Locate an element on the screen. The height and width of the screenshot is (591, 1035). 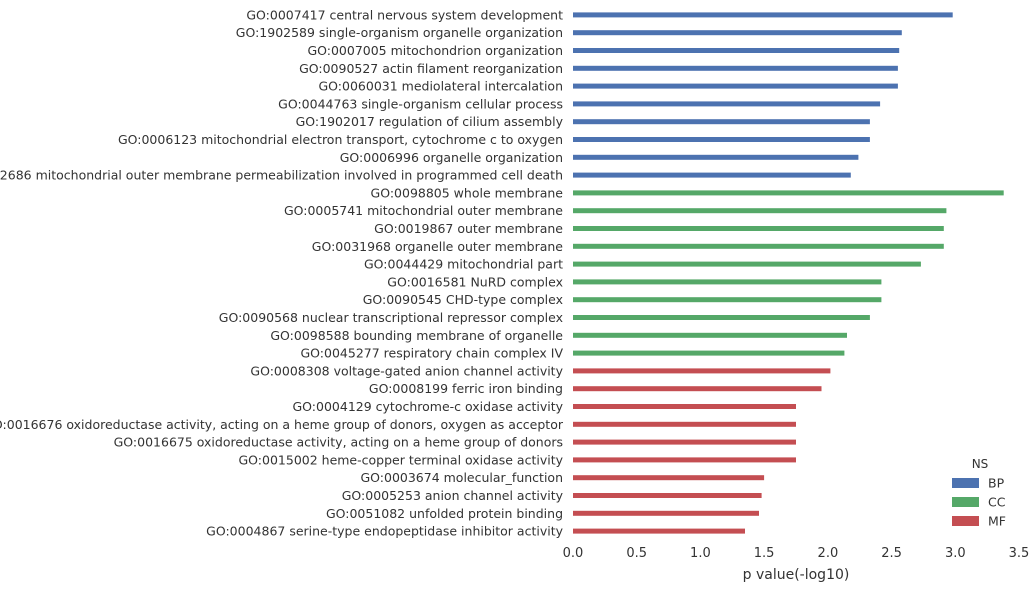
x-tick-label: 0.5 is located at coordinates (636, 553).